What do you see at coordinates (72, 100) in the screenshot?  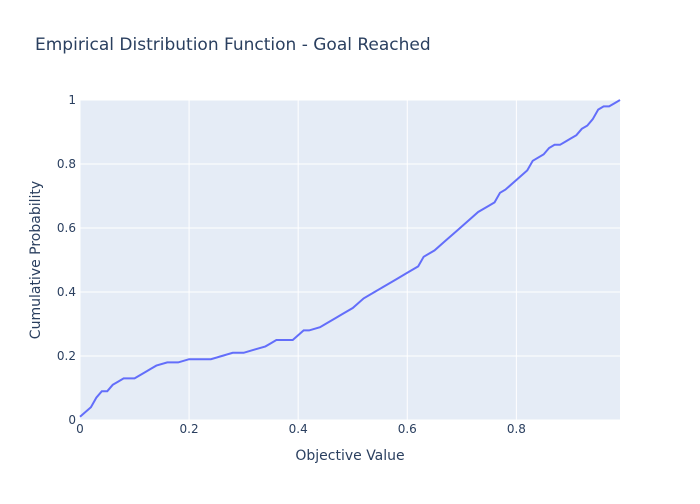 I see `y-tick-label: 1` at bounding box center [72, 100].